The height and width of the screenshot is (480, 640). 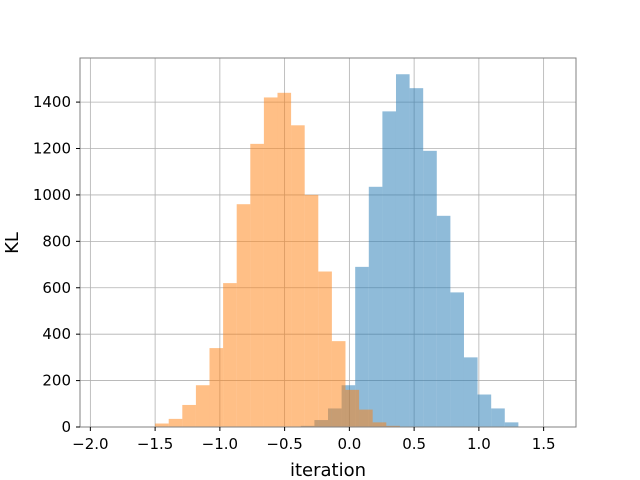 I want to click on y-tick-label: 600, so click(x=56, y=288).